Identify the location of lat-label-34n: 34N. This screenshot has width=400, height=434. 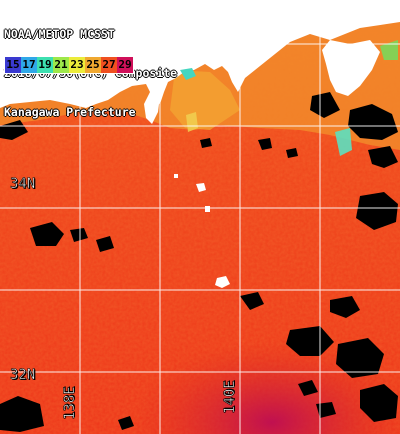
(23, 184).